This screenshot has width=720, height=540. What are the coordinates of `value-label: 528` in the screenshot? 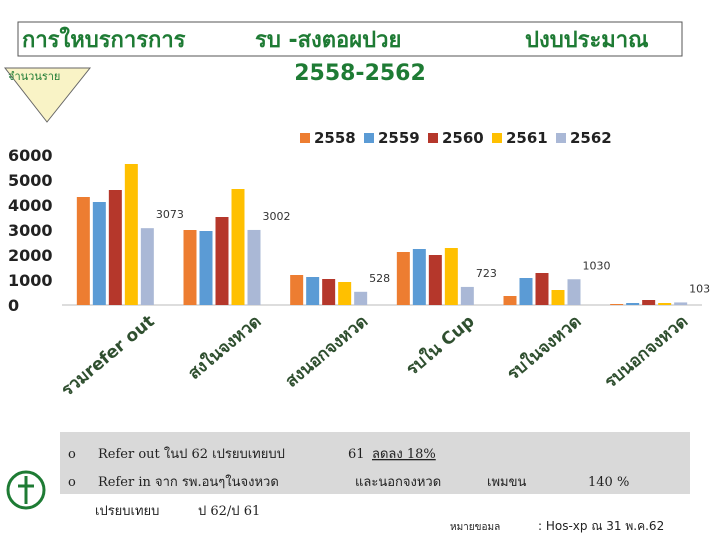 It's located at (379, 278).